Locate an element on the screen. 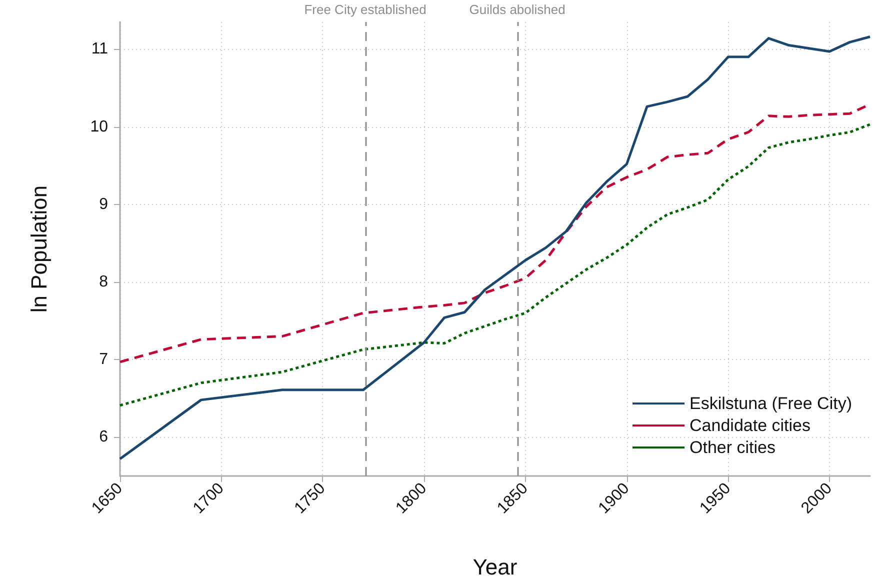 This screenshot has height=583, width=873. y-axis-title: ln Population is located at coordinates (39, 249).